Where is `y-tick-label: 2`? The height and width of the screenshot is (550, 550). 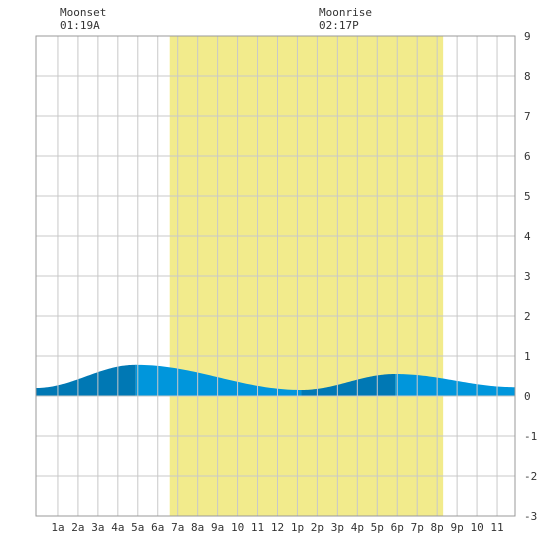 y-tick-label: 2 is located at coordinates (527, 316).